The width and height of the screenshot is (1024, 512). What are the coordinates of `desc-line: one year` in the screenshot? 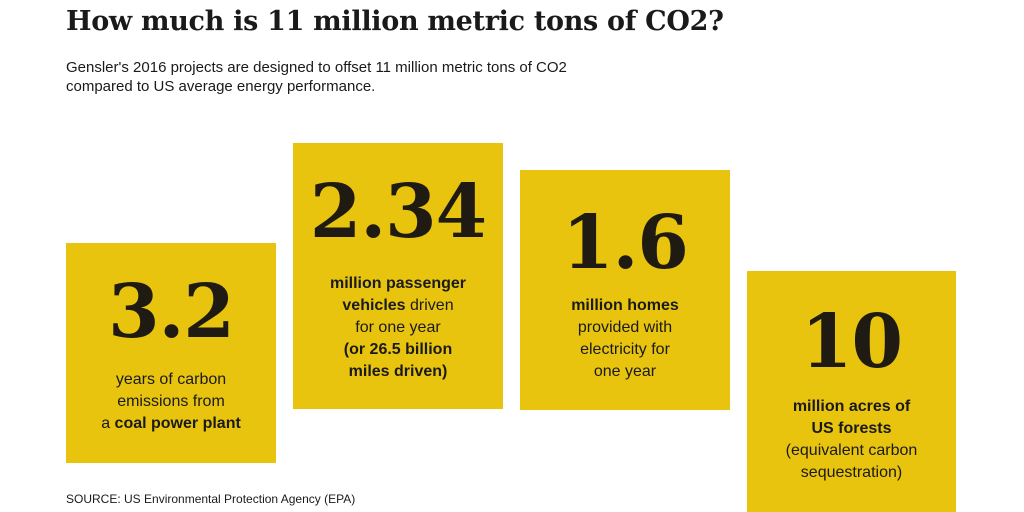 It's located at (625, 371).